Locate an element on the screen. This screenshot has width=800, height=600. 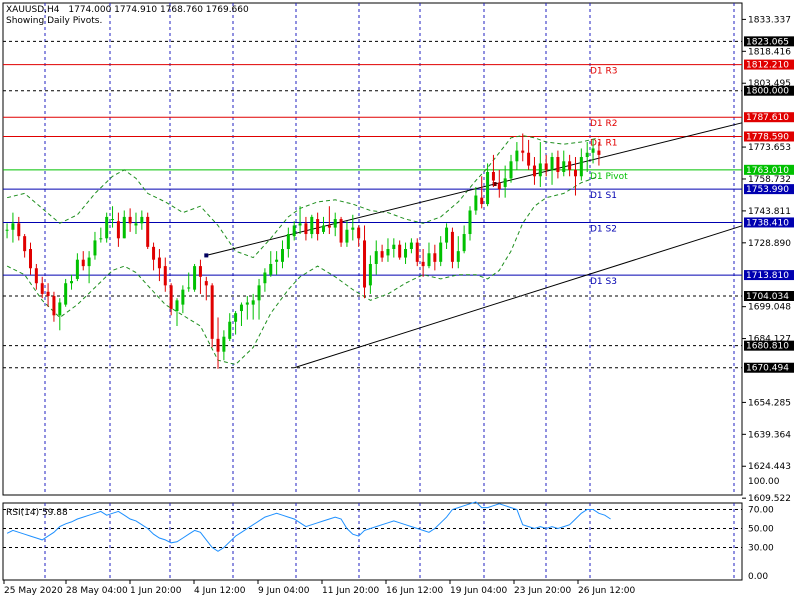
rsi-panel-border is located at coordinates (372, 541).